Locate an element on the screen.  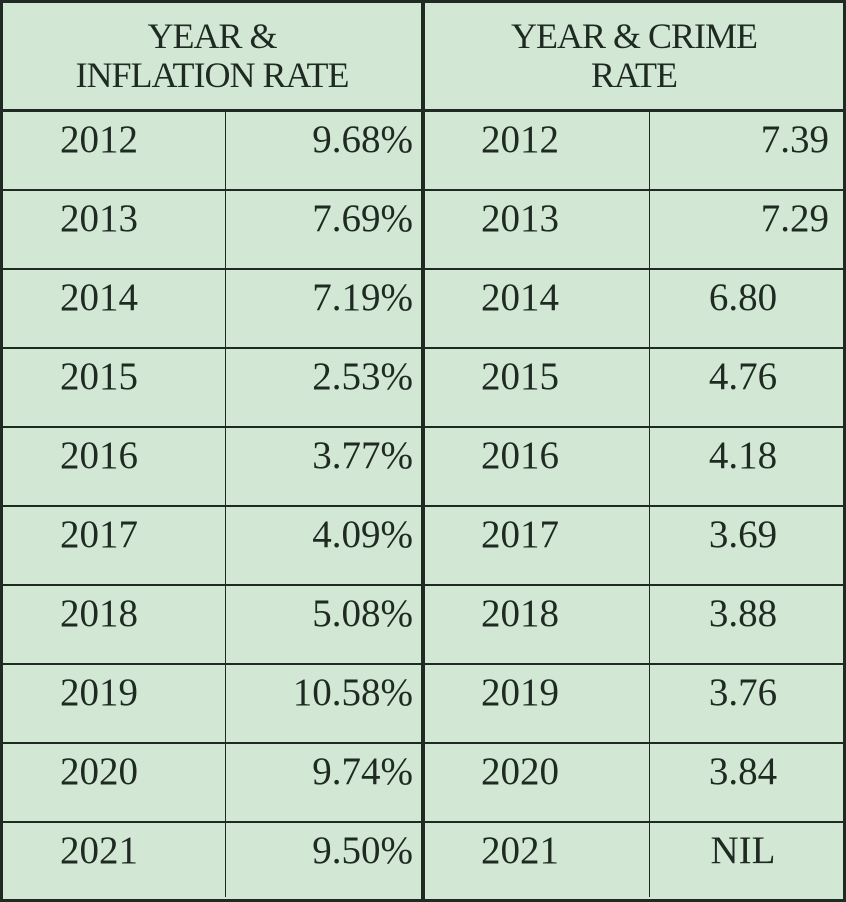
header-rule is located at coordinates (423, 110).